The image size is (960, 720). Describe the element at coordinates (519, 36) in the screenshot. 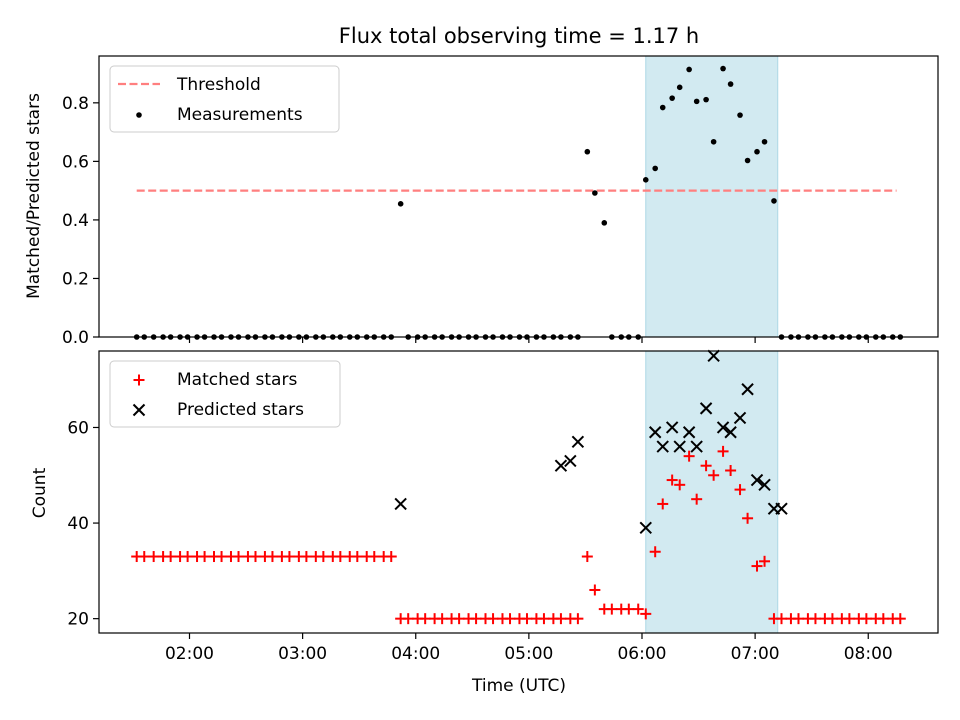

I see `chart-title: Flux total observing time = 1.17 h` at that location.